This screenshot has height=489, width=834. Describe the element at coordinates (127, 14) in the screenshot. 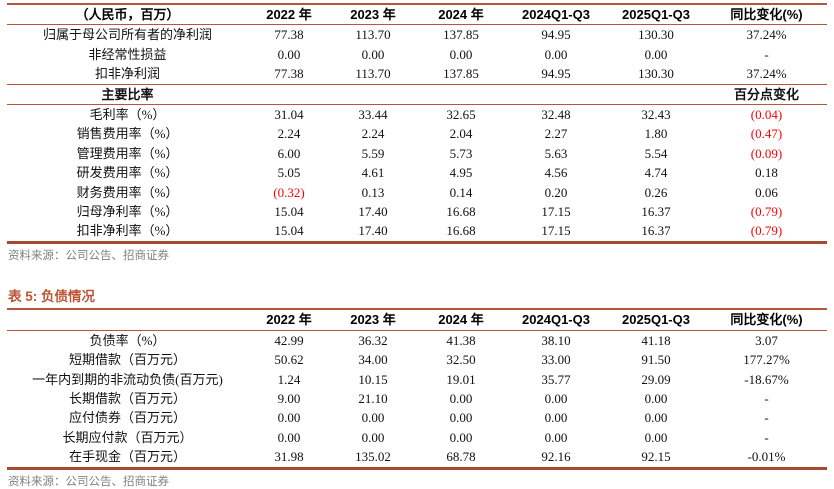

I see `header-label-cell: （人民币，百万）` at that location.